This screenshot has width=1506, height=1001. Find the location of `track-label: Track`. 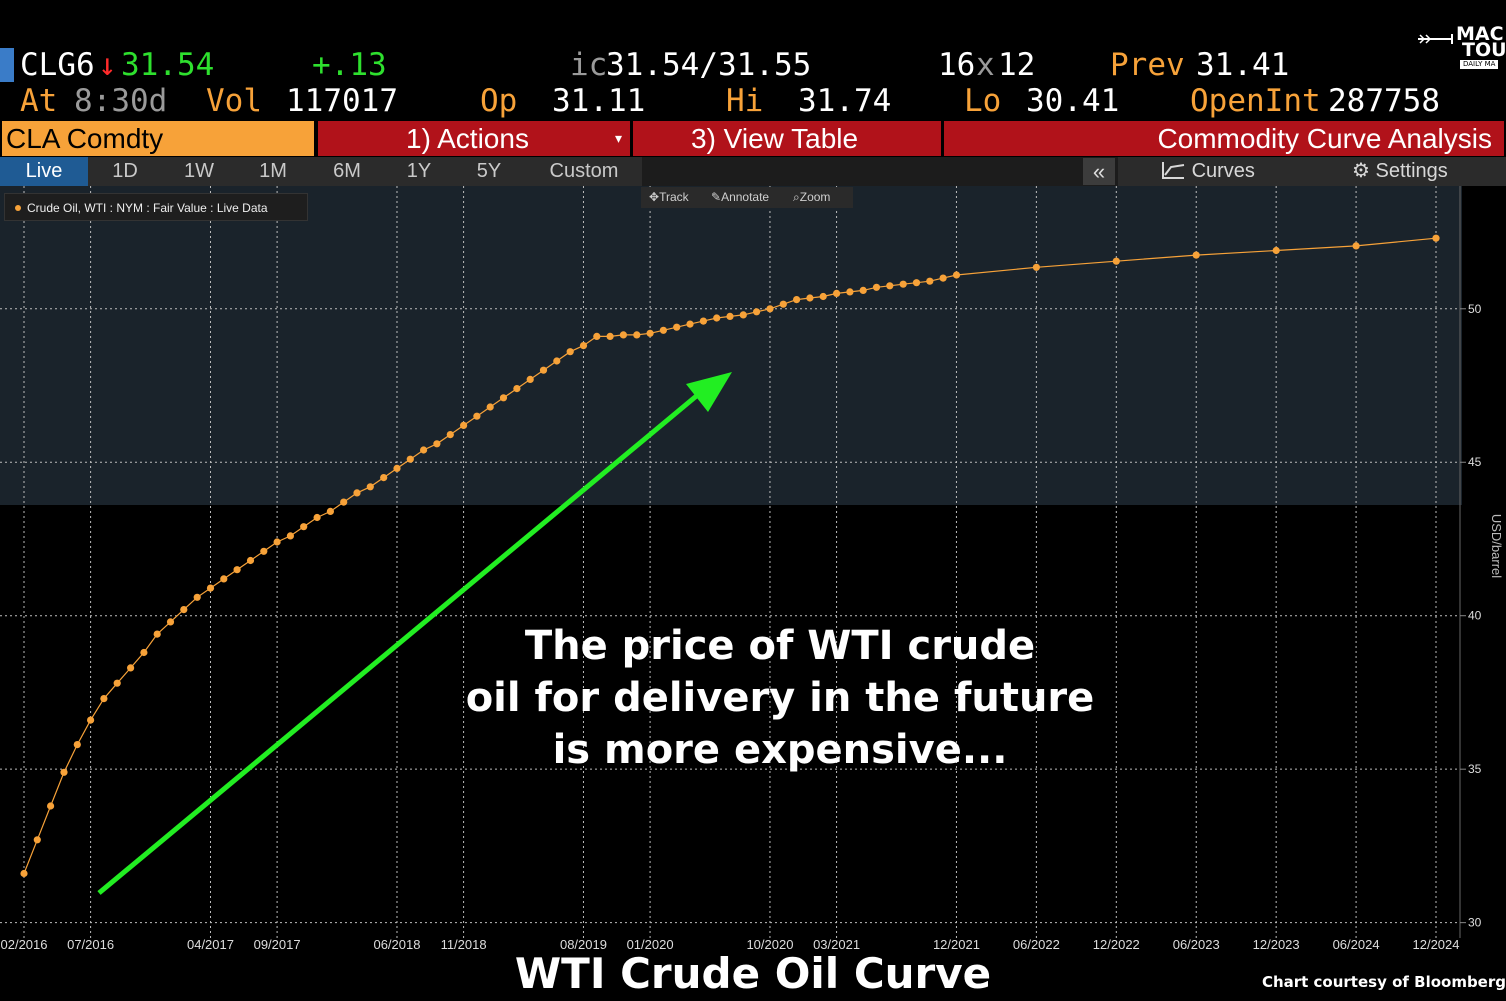

track-label: Track is located at coordinates (674, 197).